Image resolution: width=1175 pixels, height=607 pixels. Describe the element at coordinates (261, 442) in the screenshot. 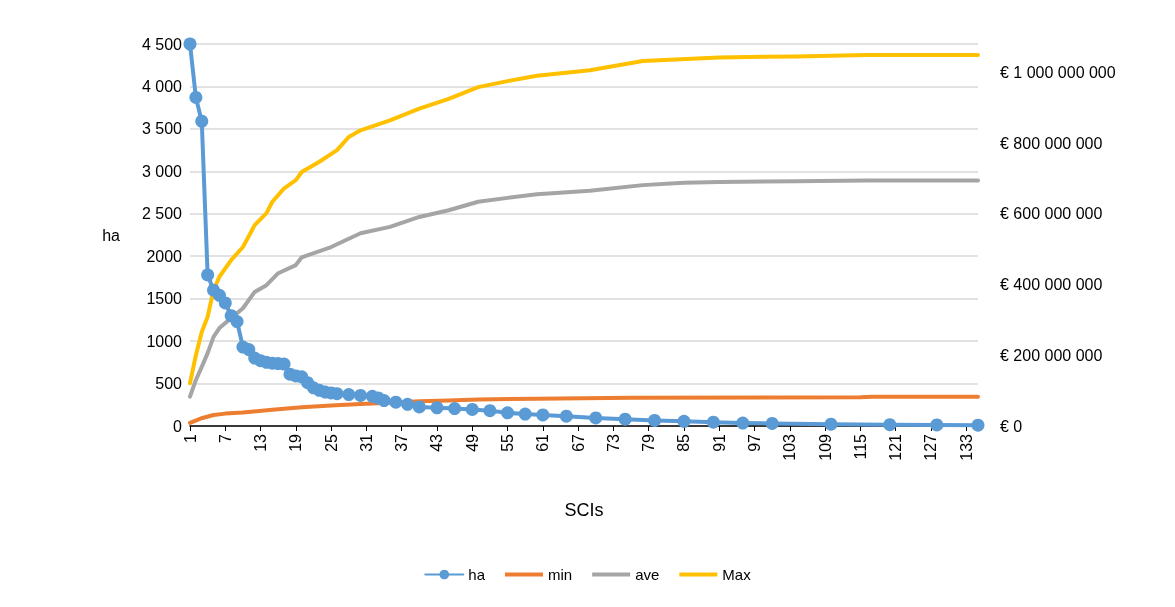

I see `x-tick-label: 13` at that location.